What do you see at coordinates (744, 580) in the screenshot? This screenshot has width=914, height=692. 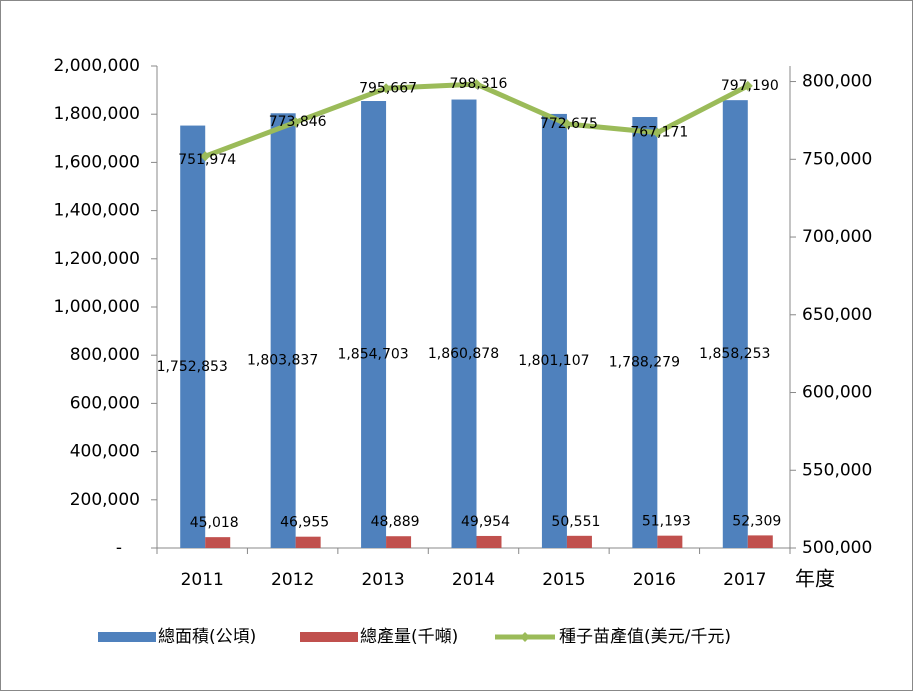 I see `x-tick-label: 2017` at bounding box center [744, 580].